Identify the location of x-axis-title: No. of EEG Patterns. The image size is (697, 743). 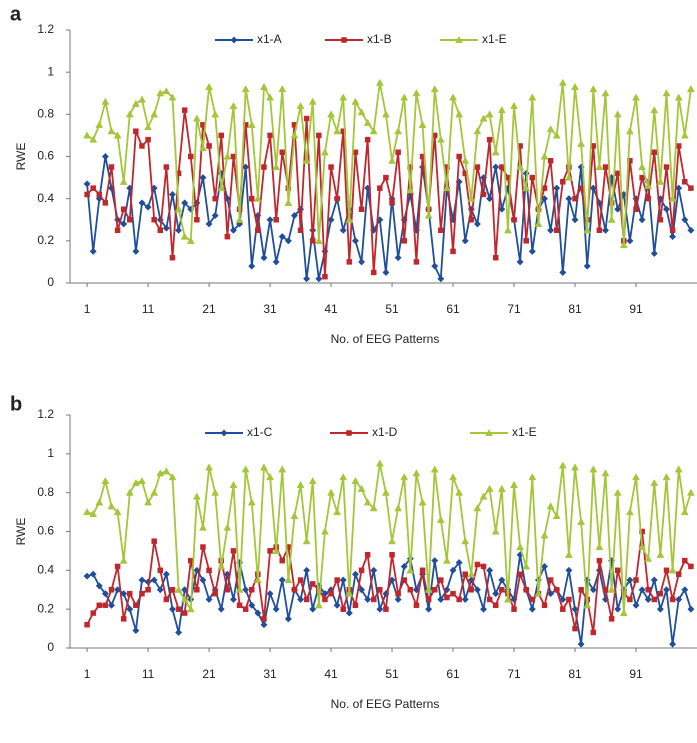
(385, 339).